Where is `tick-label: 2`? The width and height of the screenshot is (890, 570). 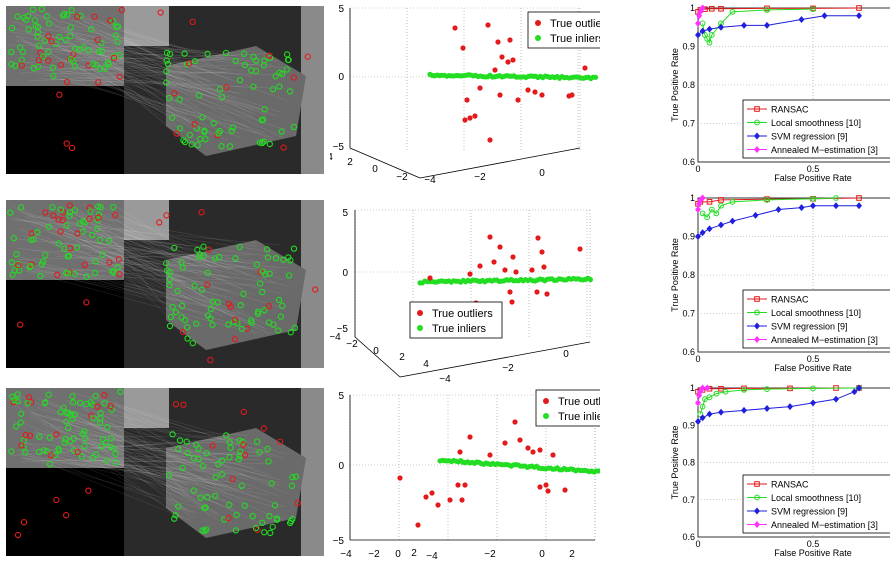
tick-label: 2 is located at coordinates (572, 554).